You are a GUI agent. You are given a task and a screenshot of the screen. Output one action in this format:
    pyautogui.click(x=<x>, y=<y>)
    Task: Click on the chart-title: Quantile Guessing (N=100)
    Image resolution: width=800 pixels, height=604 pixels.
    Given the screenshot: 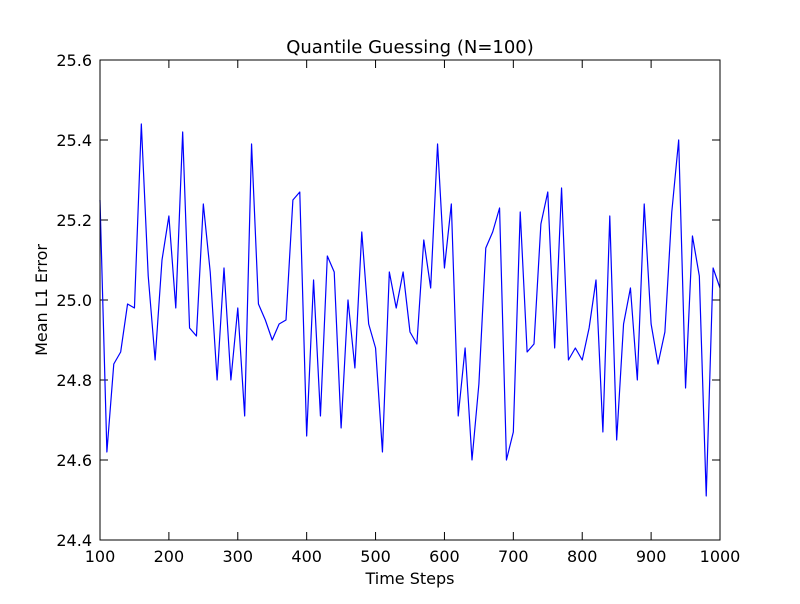 What is the action you would take?
    pyautogui.click(x=410, y=47)
    